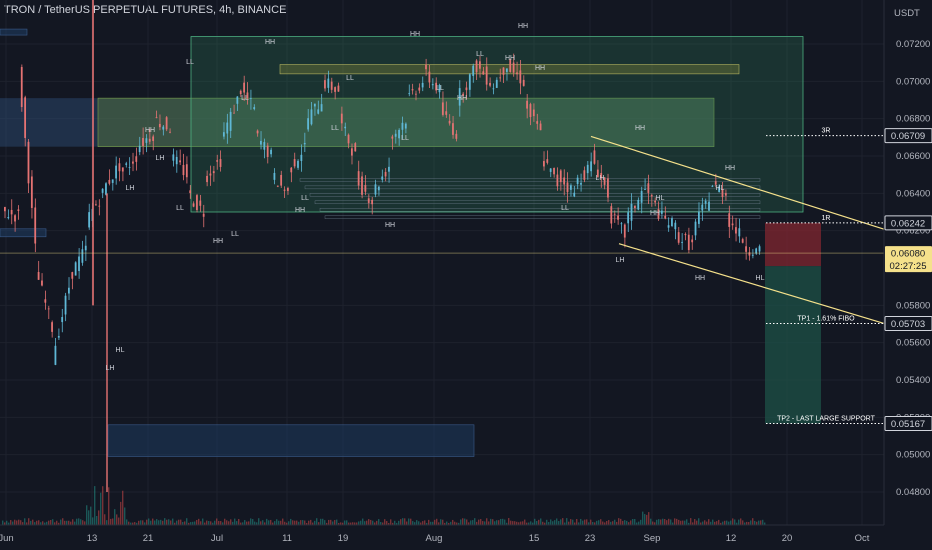  Describe the element at coordinates (908, 136) in the screenshot. I see `price-label-text: 0.06709` at that location.